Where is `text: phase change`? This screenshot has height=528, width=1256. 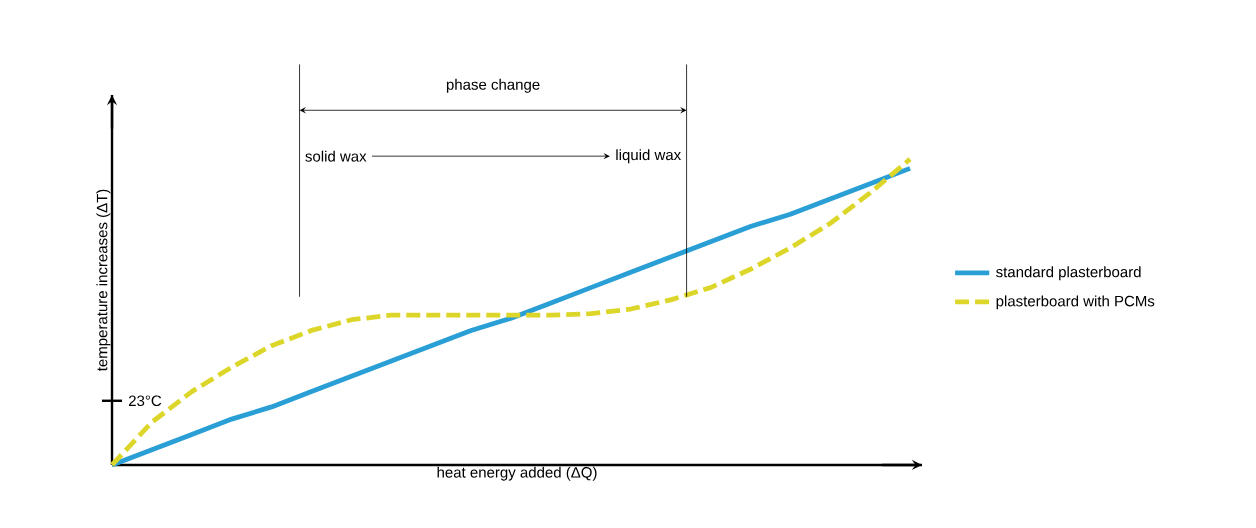
text: phase change is located at coordinates (493, 85).